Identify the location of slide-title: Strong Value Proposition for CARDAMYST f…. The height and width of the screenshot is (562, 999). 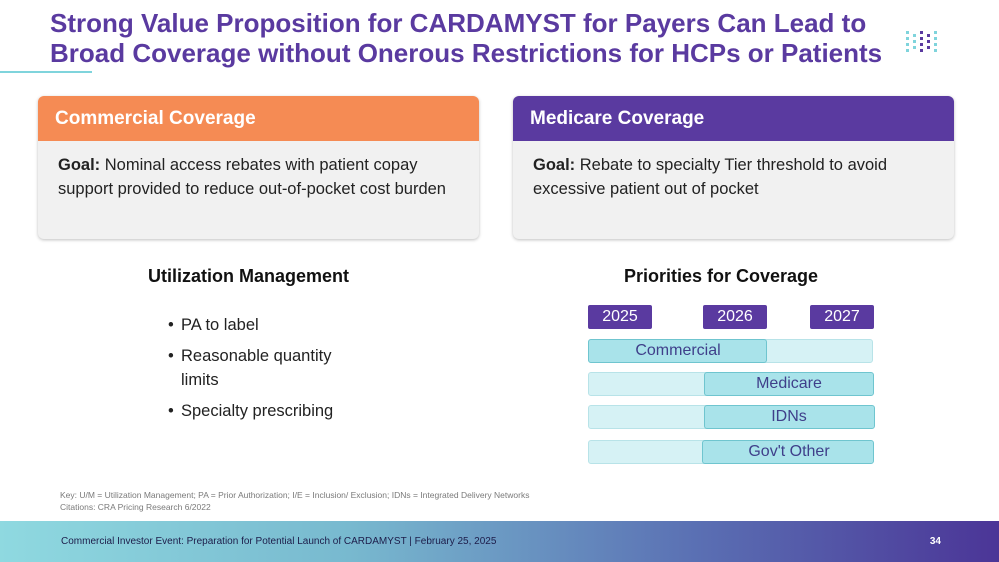
(480, 38).